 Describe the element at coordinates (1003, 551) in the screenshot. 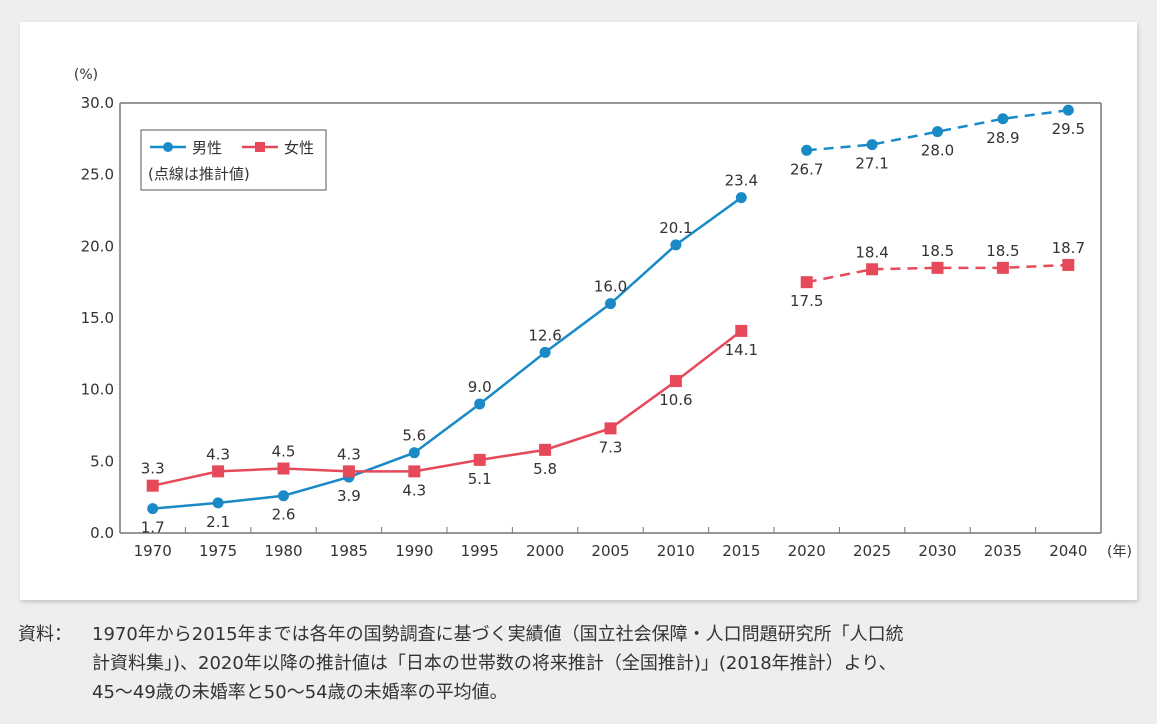

I see `x-tick-label: 2035` at that location.